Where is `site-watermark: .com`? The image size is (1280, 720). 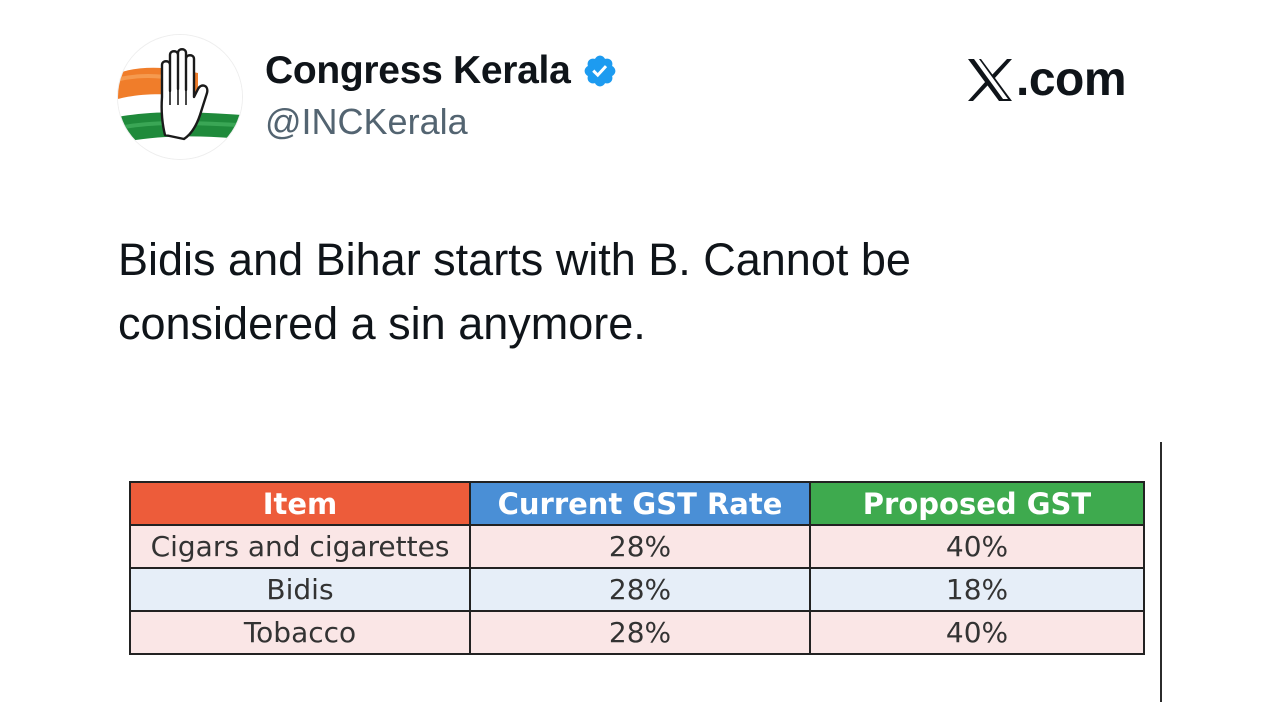
site-watermark: .com is located at coordinates (1046, 80).